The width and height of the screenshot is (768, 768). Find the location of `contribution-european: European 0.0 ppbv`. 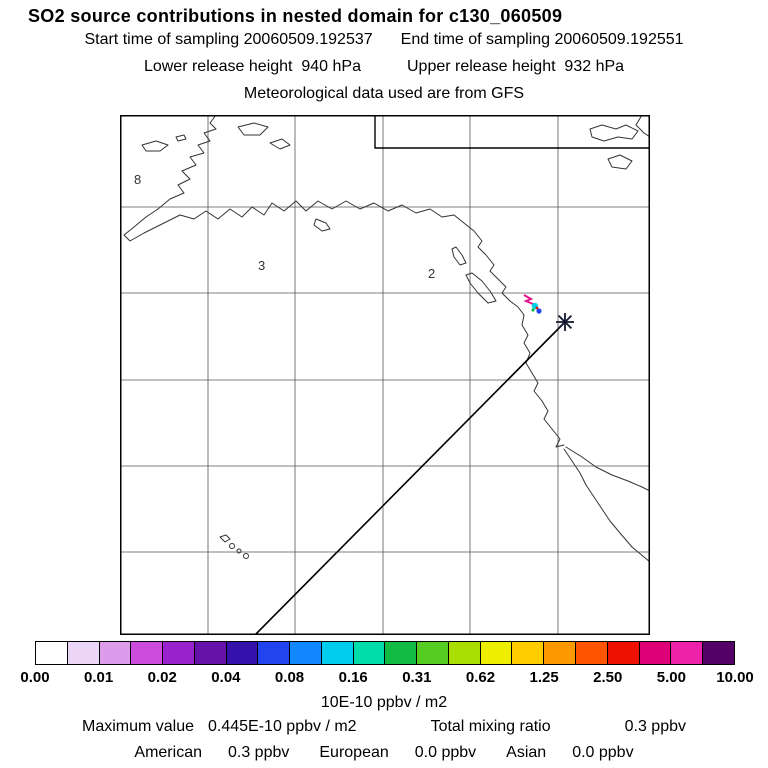

contribution-european: European 0.0 ppbv is located at coordinates (397, 753).